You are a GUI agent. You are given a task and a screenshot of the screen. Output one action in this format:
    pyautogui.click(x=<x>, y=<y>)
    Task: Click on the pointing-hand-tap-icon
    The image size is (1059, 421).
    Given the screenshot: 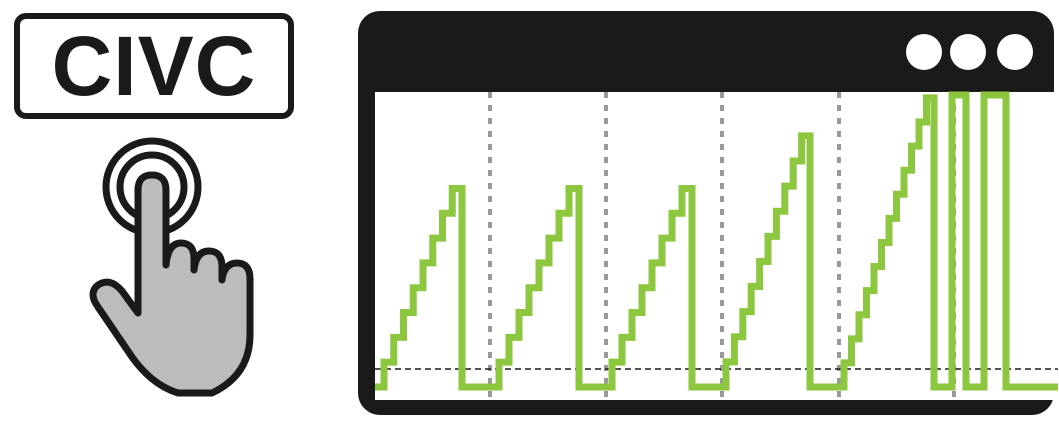 What is the action you would take?
    pyautogui.click(x=171, y=267)
    